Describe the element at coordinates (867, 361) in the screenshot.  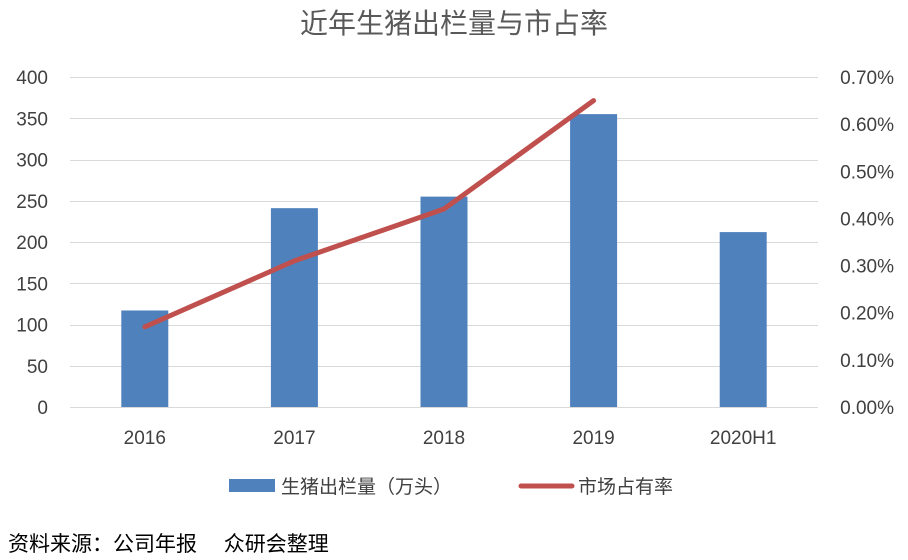
I see `right-tick-label: 0.10%` at that location.